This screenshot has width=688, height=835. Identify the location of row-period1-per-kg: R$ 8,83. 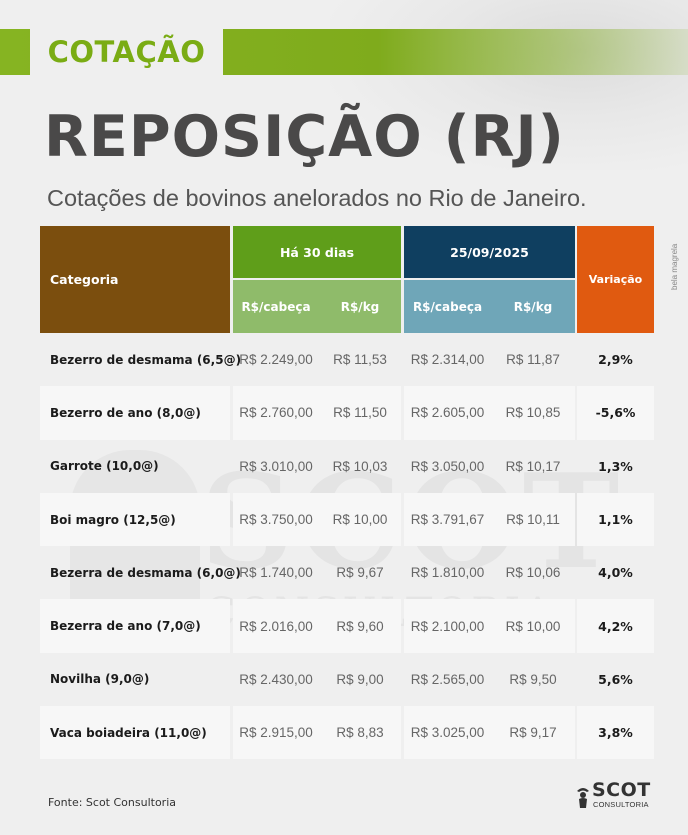
(360, 733).